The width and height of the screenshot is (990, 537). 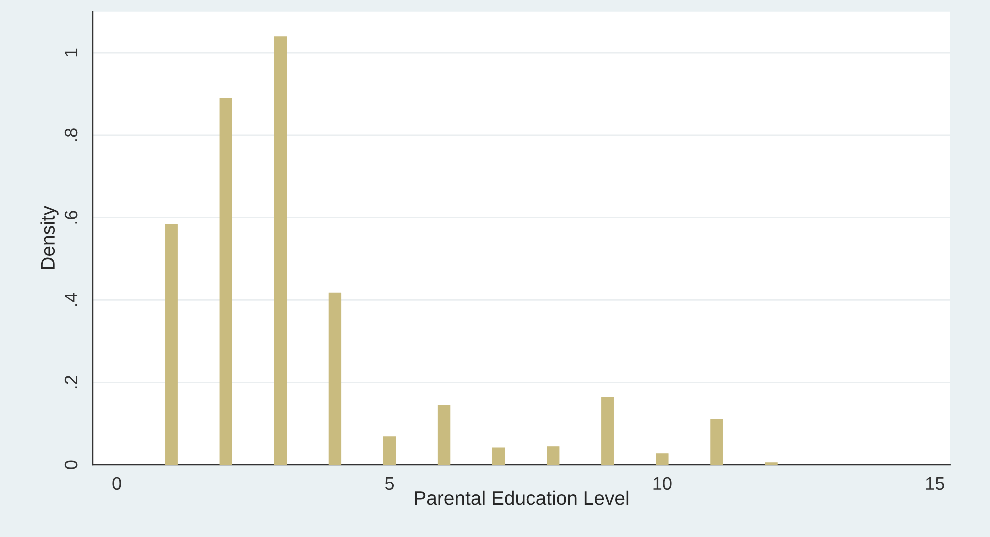 I want to click on y-tick-label: .8, so click(x=71, y=135).